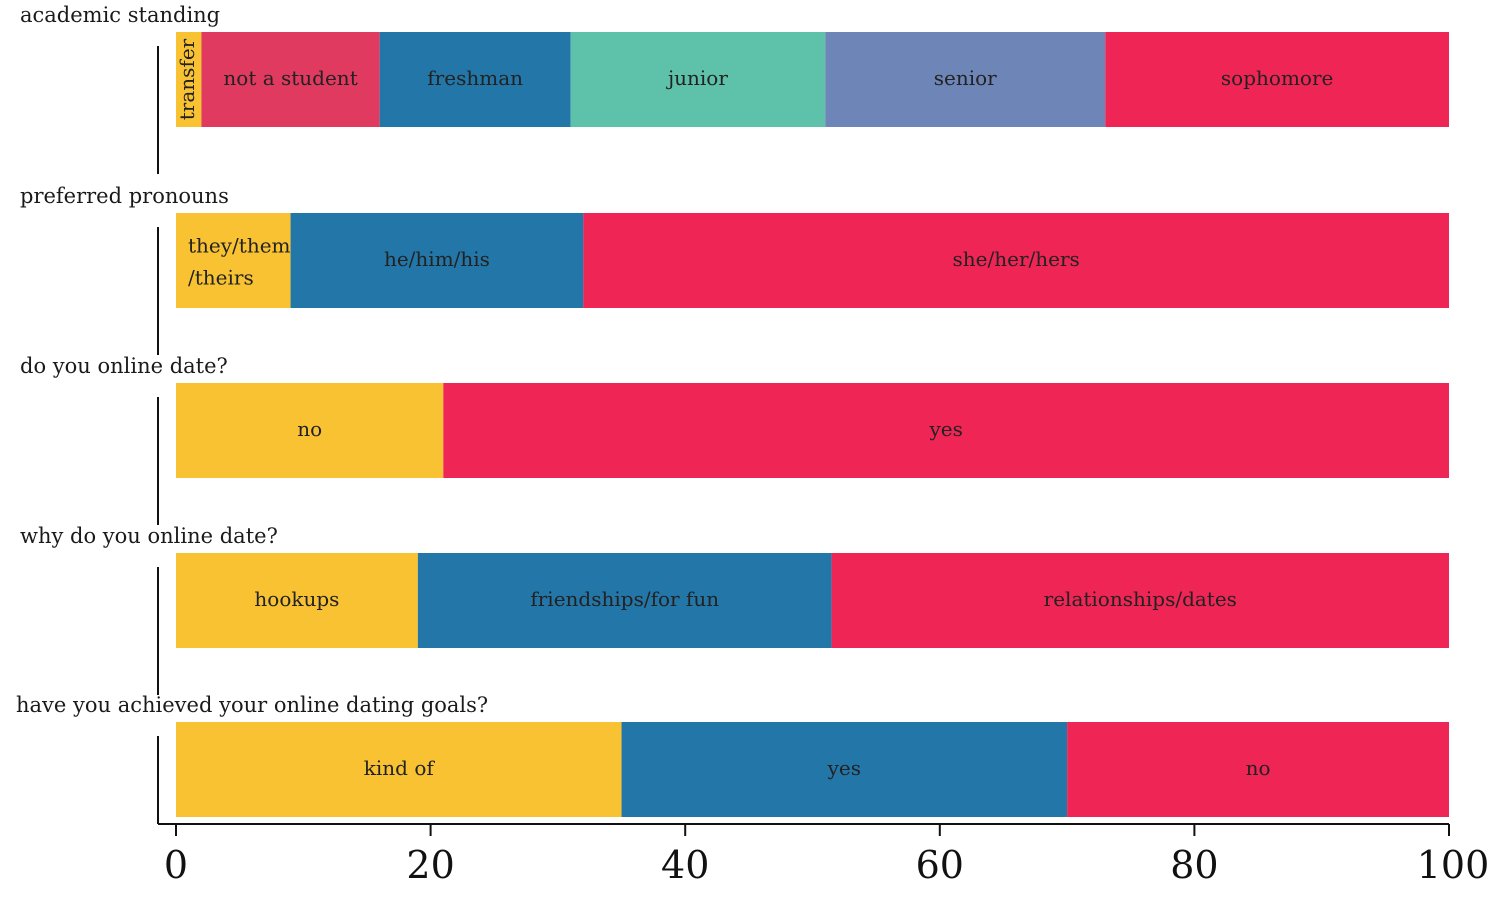  I want to click on segment-label: not a student, so click(290, 78).